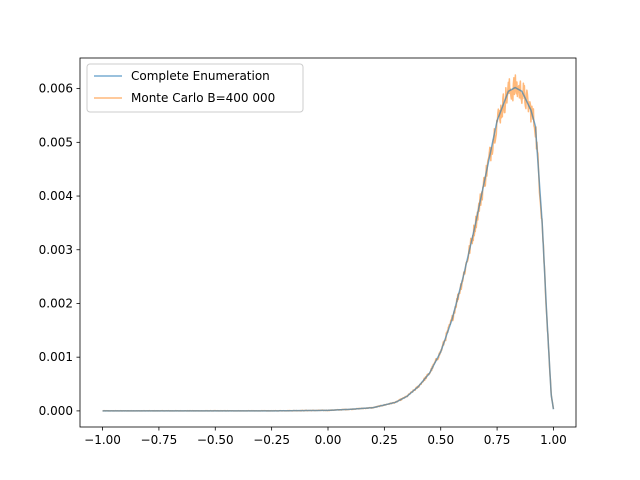 The width and height of the screenshot is (640, 480). What do you see at coordinates (271, 440) in the screenshot?
I see `x-tick-label: −0.25` at bounding box center [271, 440].